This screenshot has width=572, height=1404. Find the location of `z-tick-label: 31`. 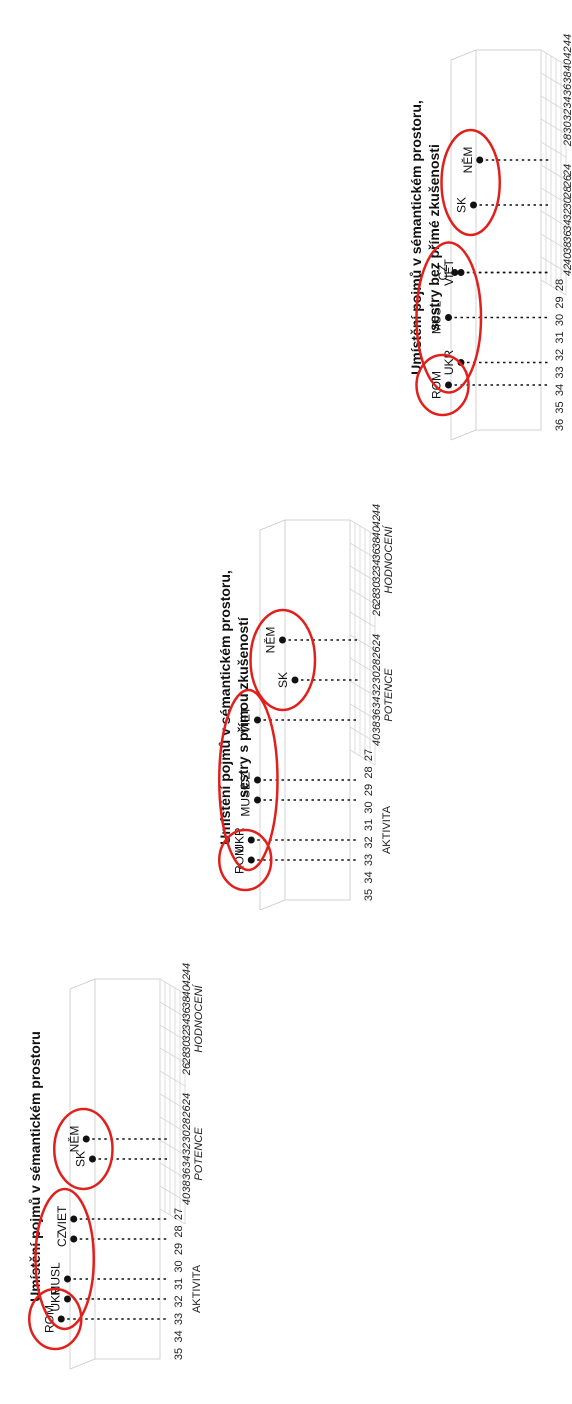

z-tick-label: 31 is located at coordinates (369, 825).